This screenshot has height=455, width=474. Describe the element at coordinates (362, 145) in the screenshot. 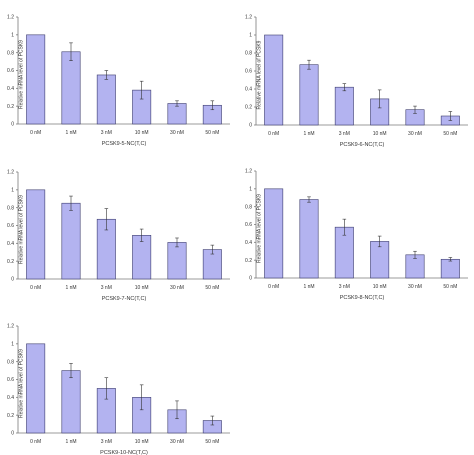

I see `x-axis-title: PCSK9-6-NC(T,C)` at that location.